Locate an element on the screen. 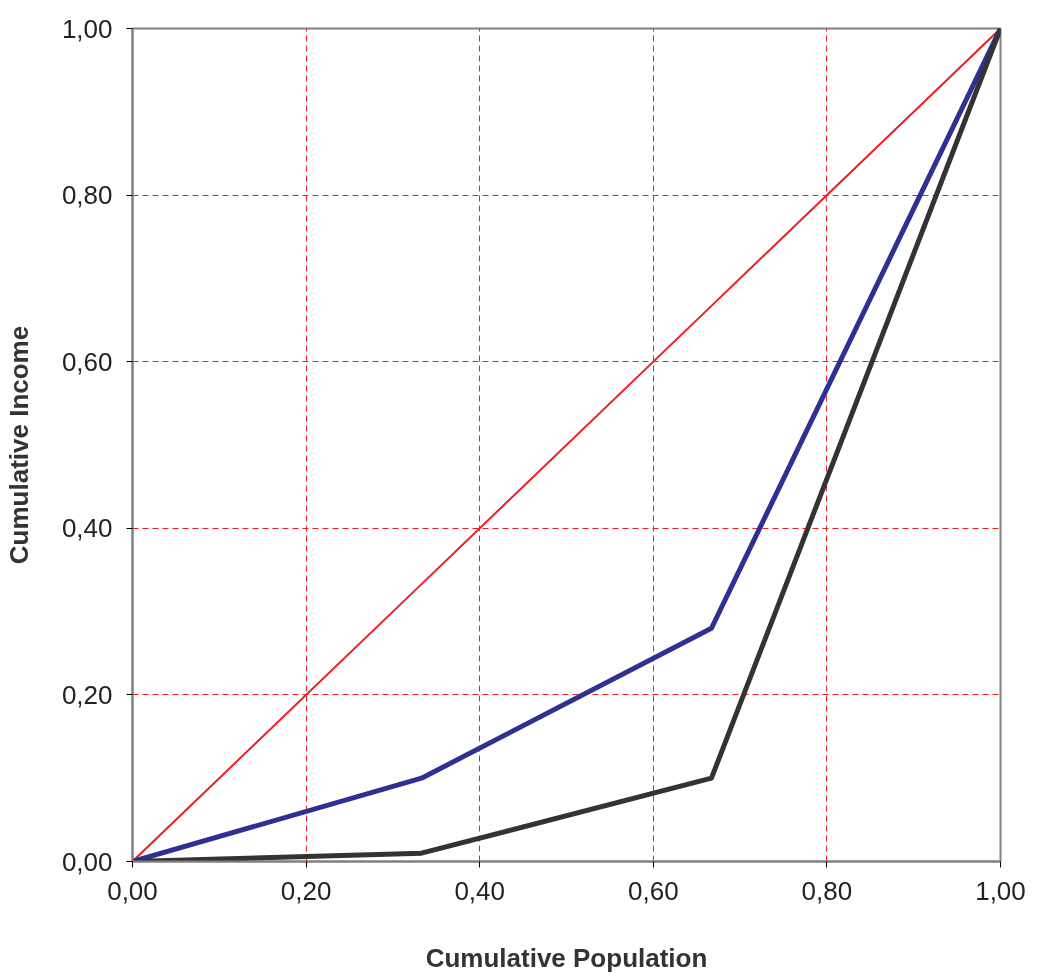 The width and height of the screenshot is (1057, 980). y-tick-label: 0,20 is located at coordinates (87, 694).